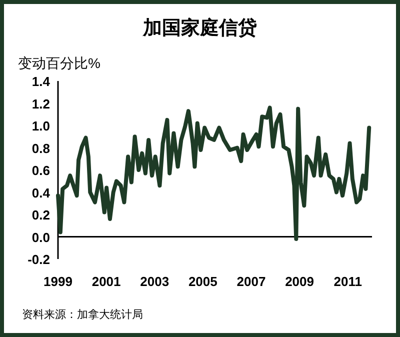  Describe the element at coordinates (299, 281) in the screenshot. I see `x-tick-label: 2009` at that location.